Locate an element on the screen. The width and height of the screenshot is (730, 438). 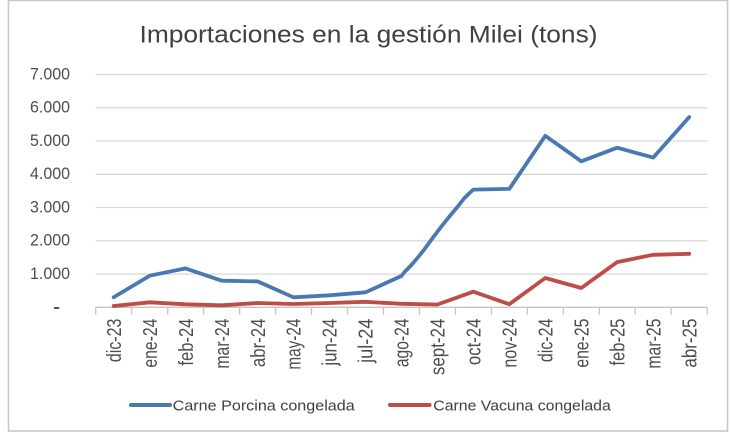
svg-text: may-24 is located at coordinates (295, 344).